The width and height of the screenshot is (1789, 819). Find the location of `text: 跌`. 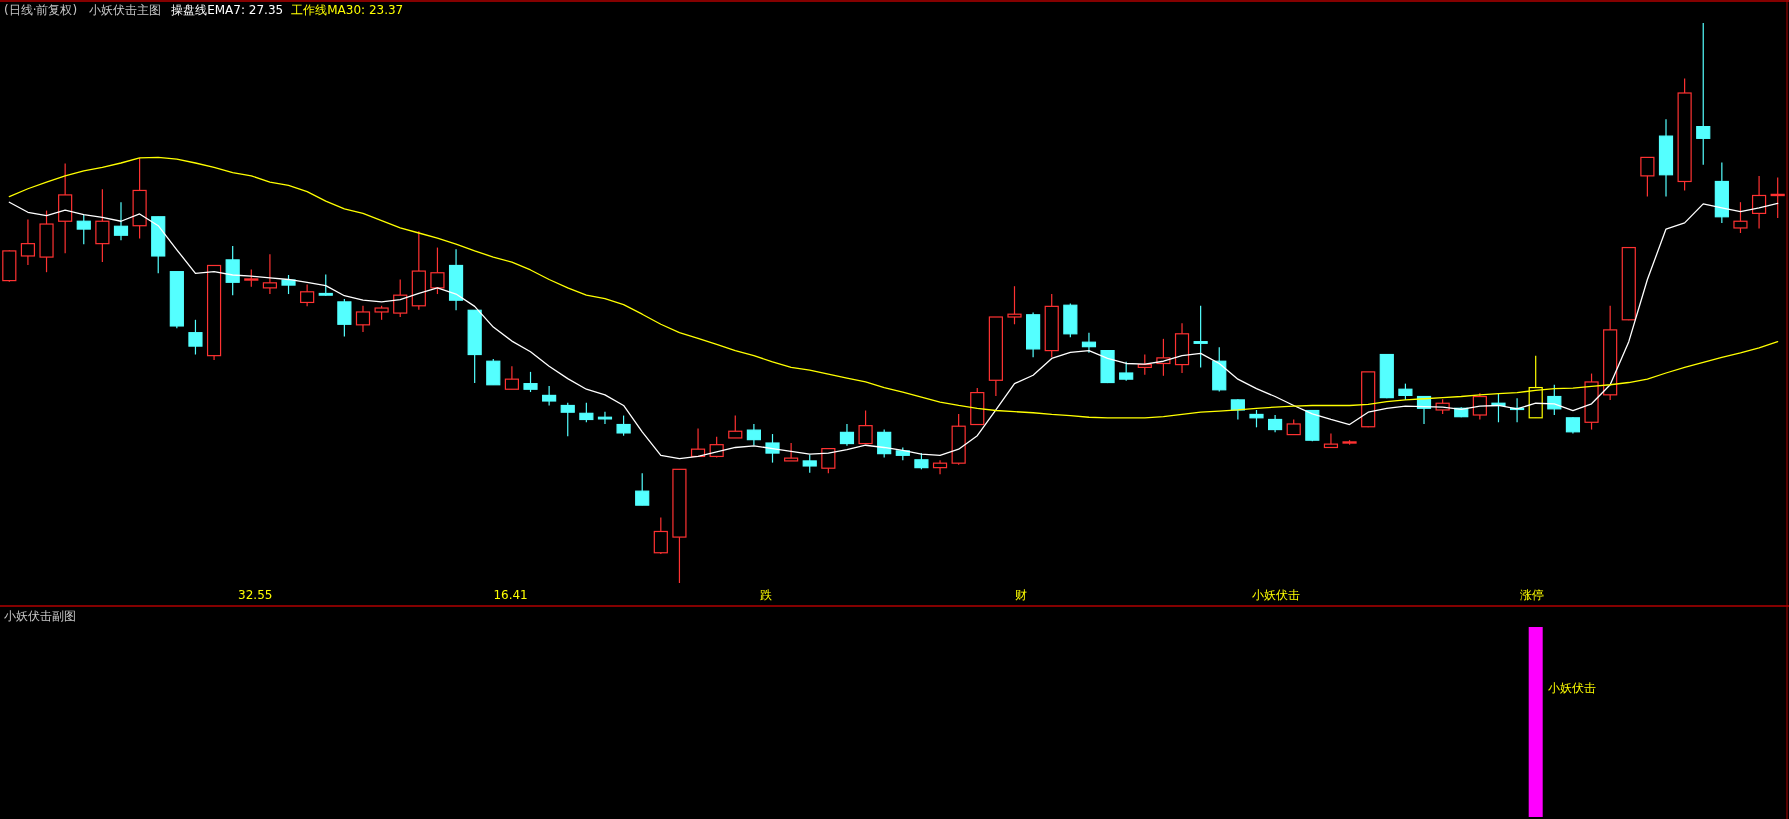

text: 跌 is located at coordinates (765, 595).